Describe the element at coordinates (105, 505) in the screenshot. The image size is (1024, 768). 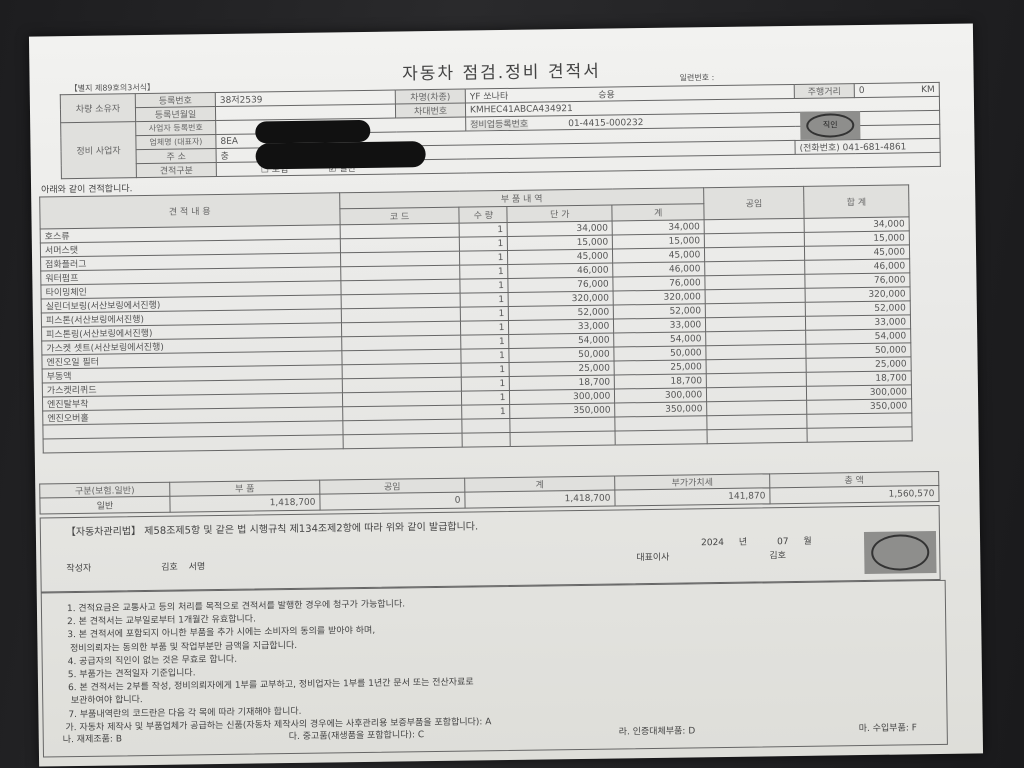
I see `sum-type: 일반` at that location.